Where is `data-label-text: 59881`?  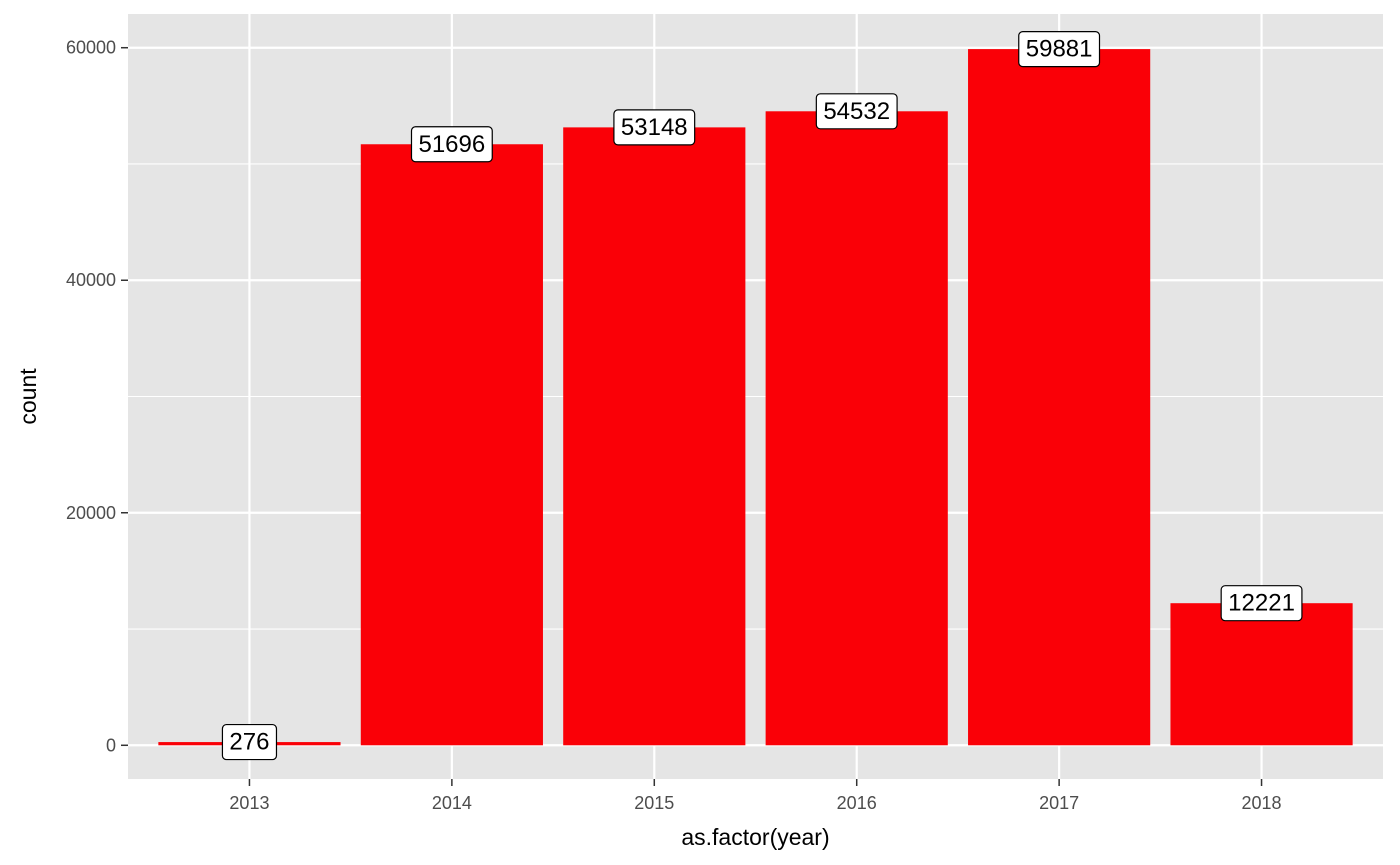 data-label-text: 59881 is located at coordinates (1059, 49).